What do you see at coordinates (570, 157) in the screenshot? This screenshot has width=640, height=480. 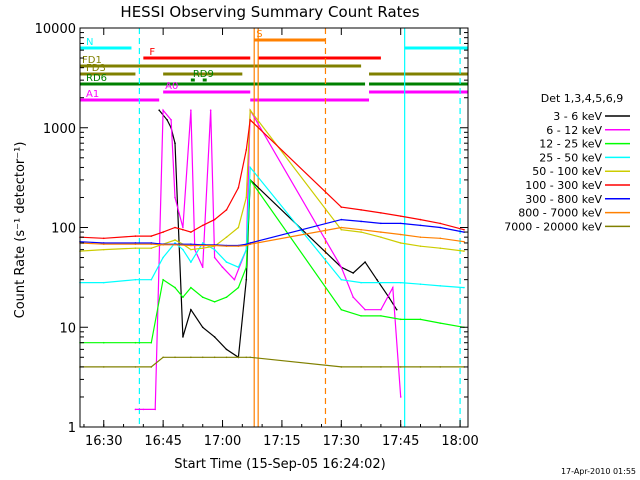 I see `legend-label-25-50-kev: 25 - 50 keV` at bounding box center [570, 157].